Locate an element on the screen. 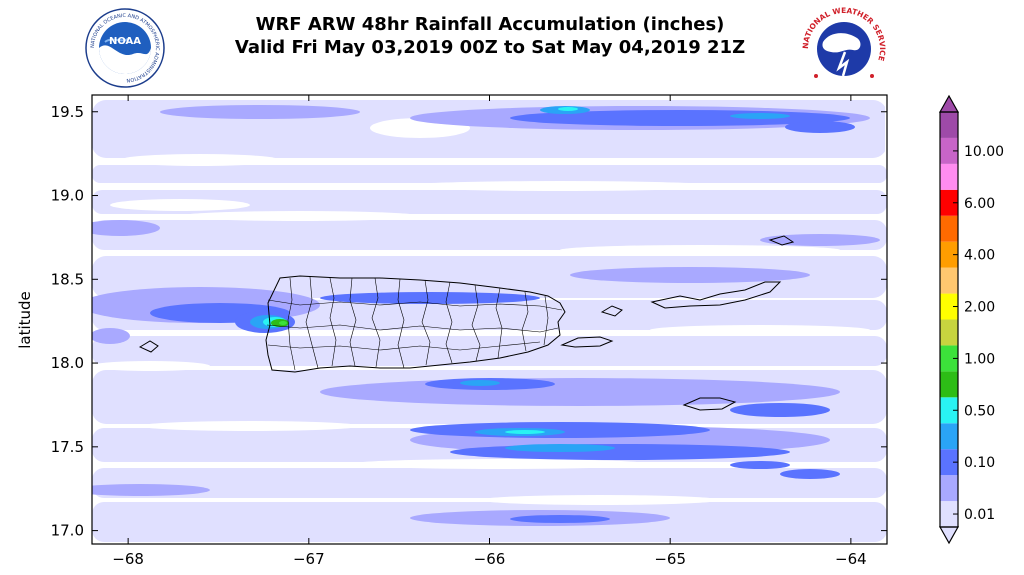 The image size is (1024, 575). culebra-outline is located at coordinates (611, 311).